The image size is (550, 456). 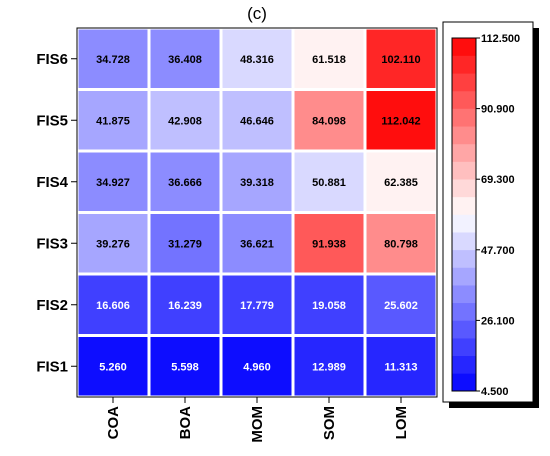 What do you see at coordinates (52, 243) in the screenshot?
I see `y-tick-label: FIS3` at bounding box center [52, 243].